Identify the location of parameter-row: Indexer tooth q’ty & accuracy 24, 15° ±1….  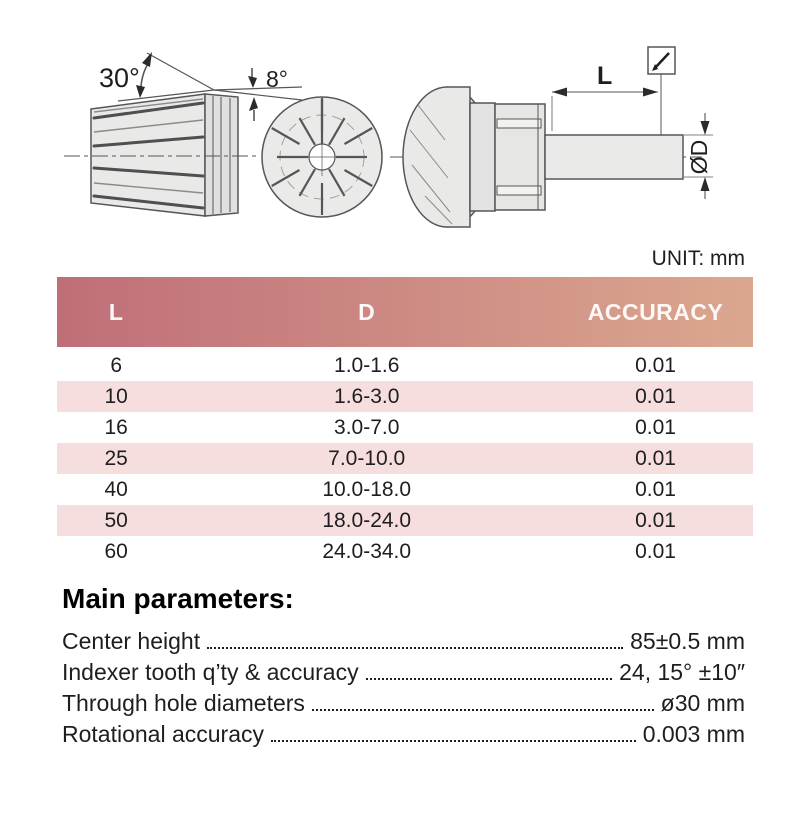
(403, 674).